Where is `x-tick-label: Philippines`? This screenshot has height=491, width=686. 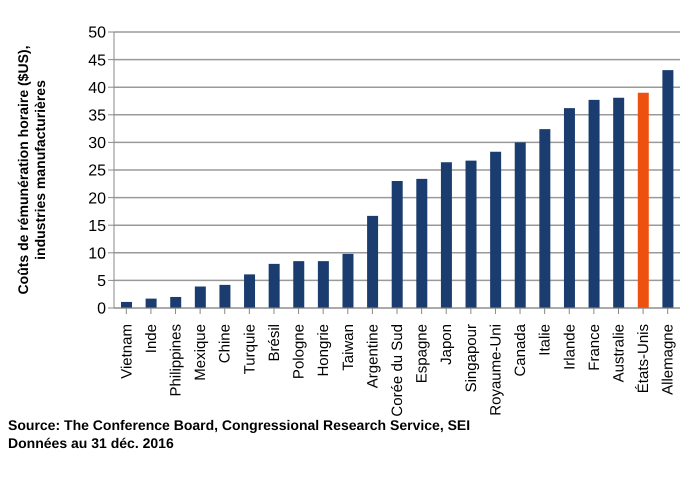 x-tick-label: Philippines is located at coordinates (176, 360).